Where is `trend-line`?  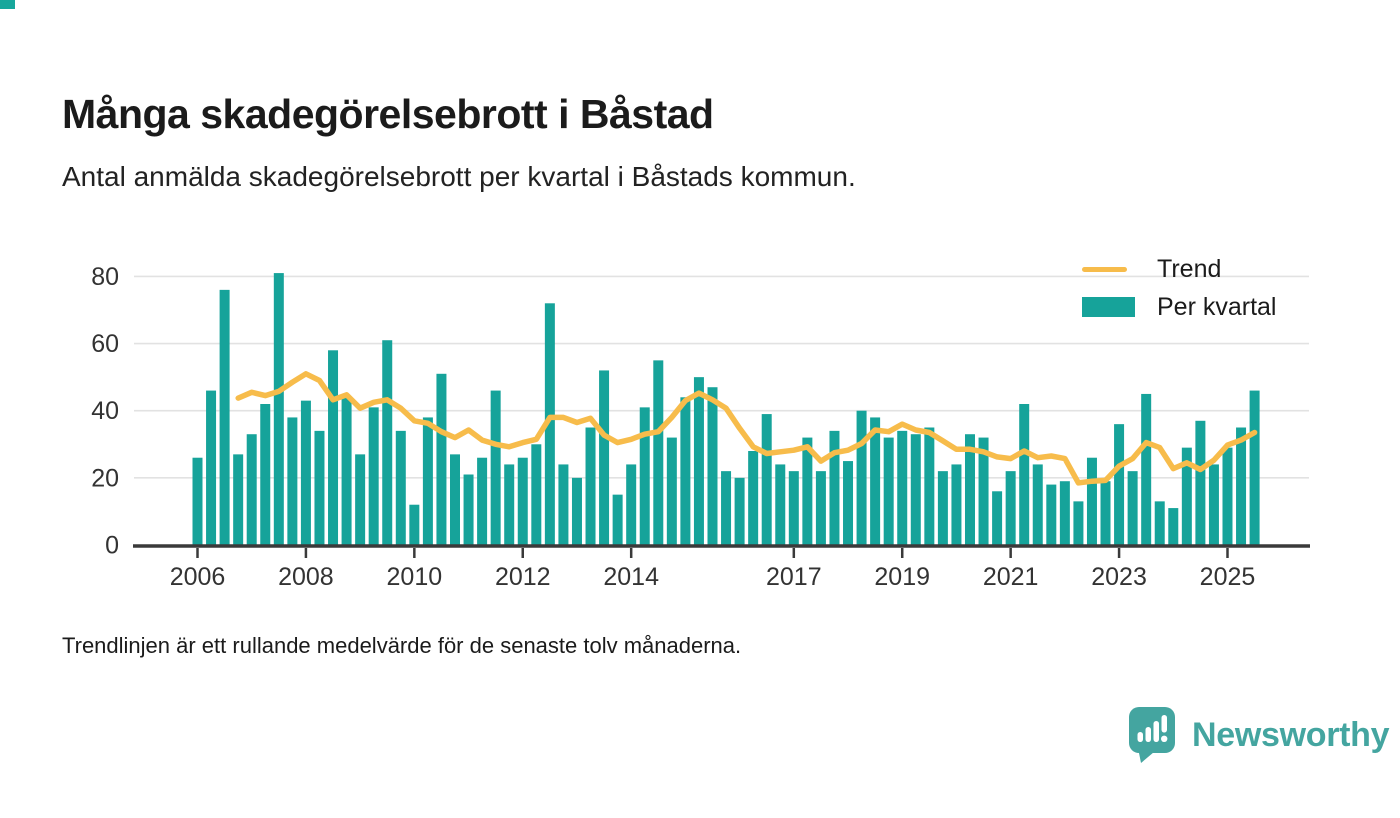 trend-line is located at coordinates (746, 428).